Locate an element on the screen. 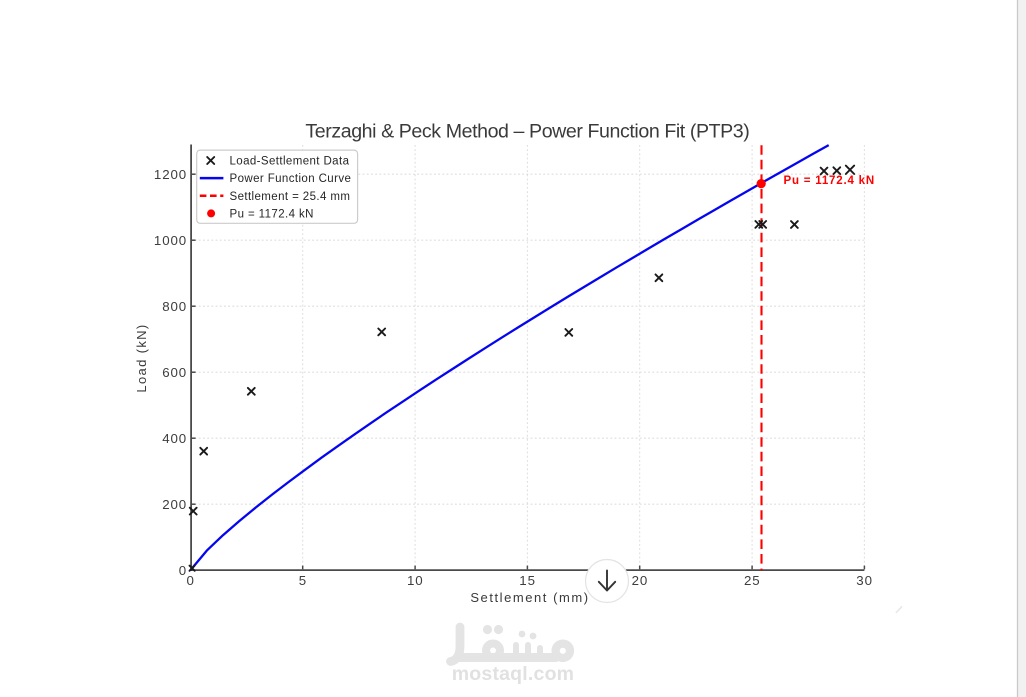 The width and height of the screenshot is (1026, 697). svg-text: 5 is located at coordinates (303, 580).